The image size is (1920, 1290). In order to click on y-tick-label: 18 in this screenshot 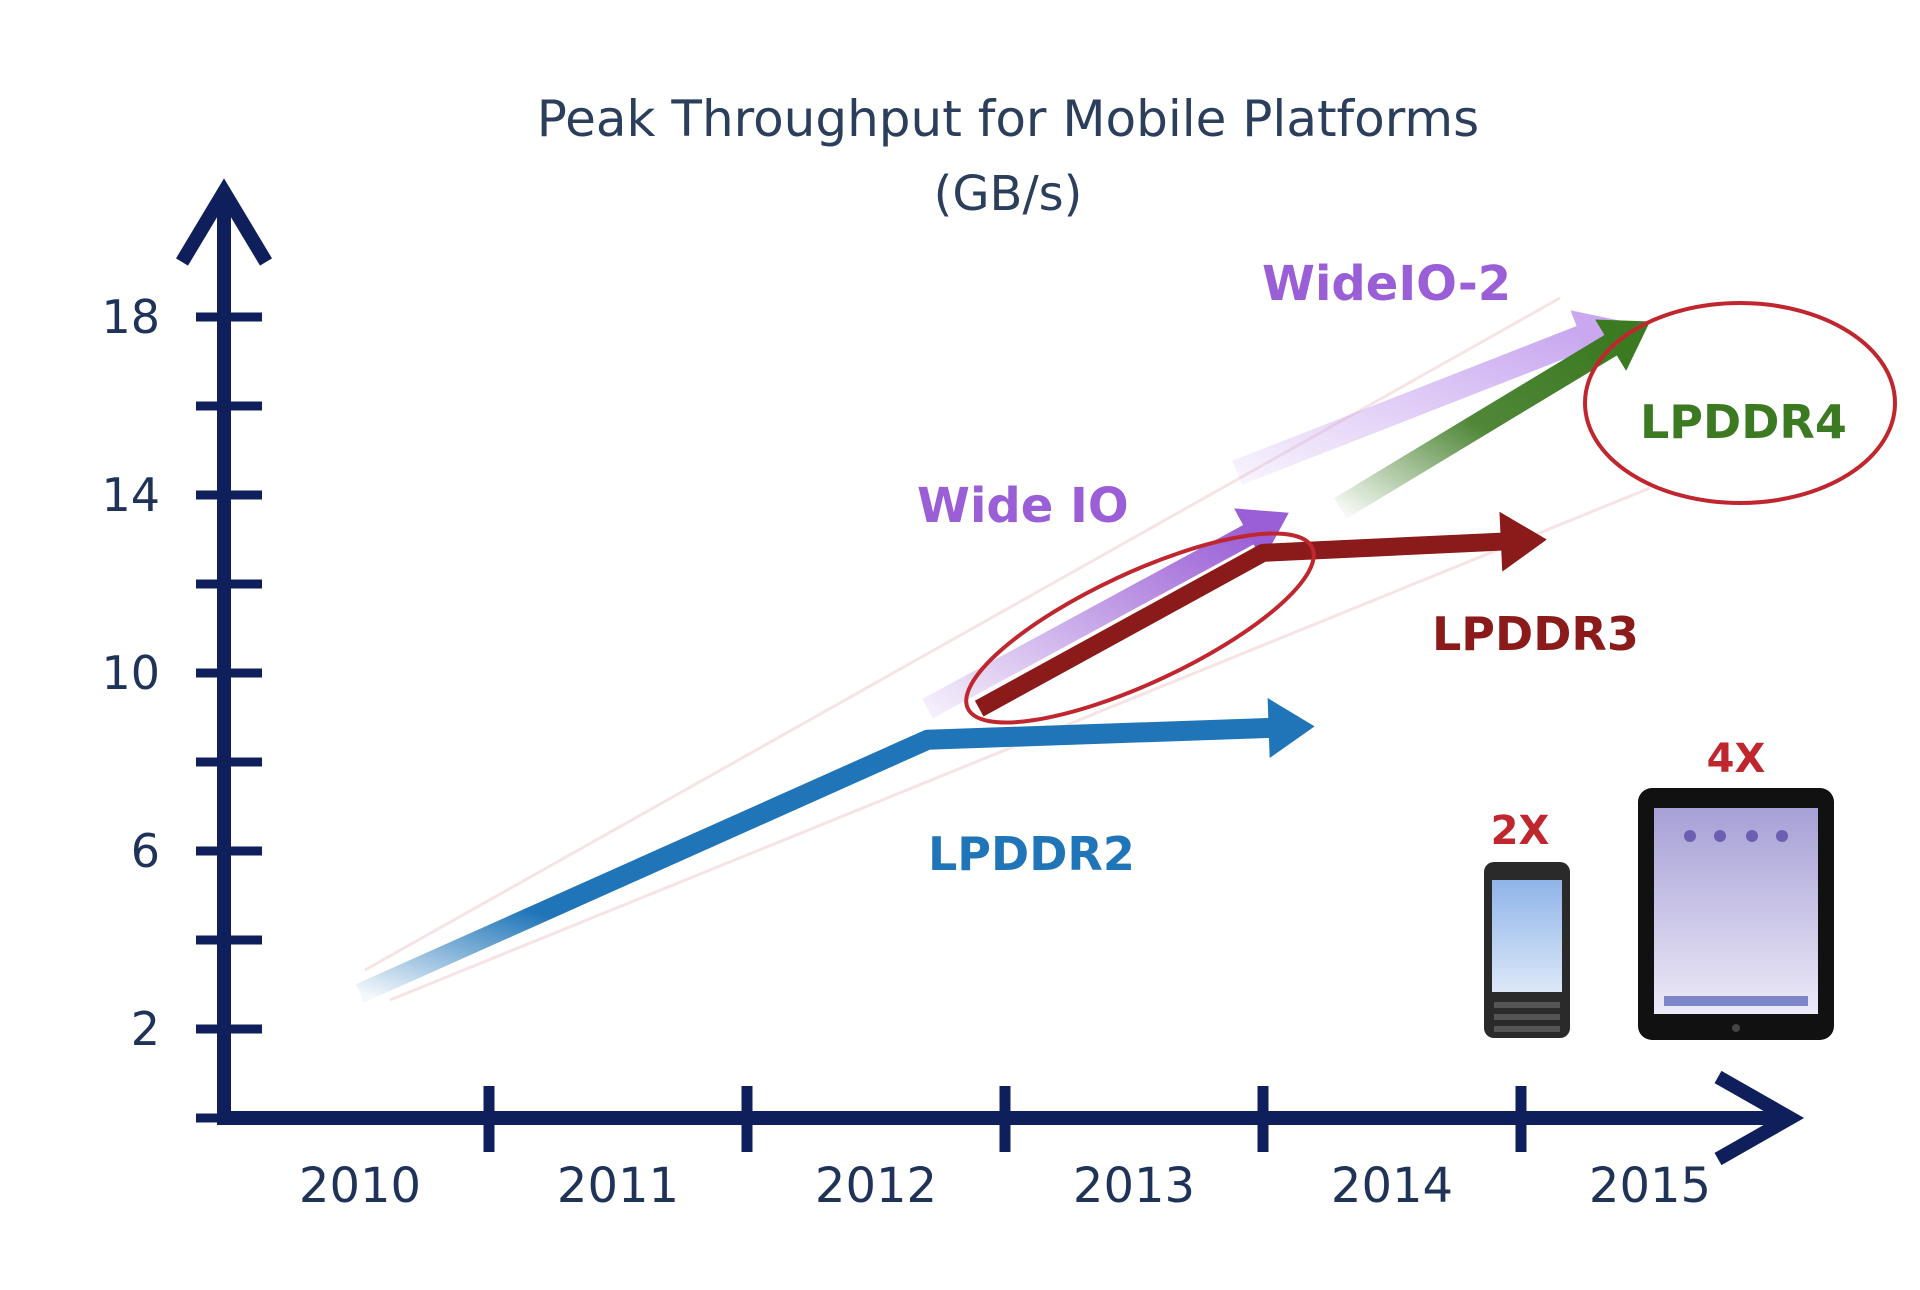, I will do `click(130, 317)`.